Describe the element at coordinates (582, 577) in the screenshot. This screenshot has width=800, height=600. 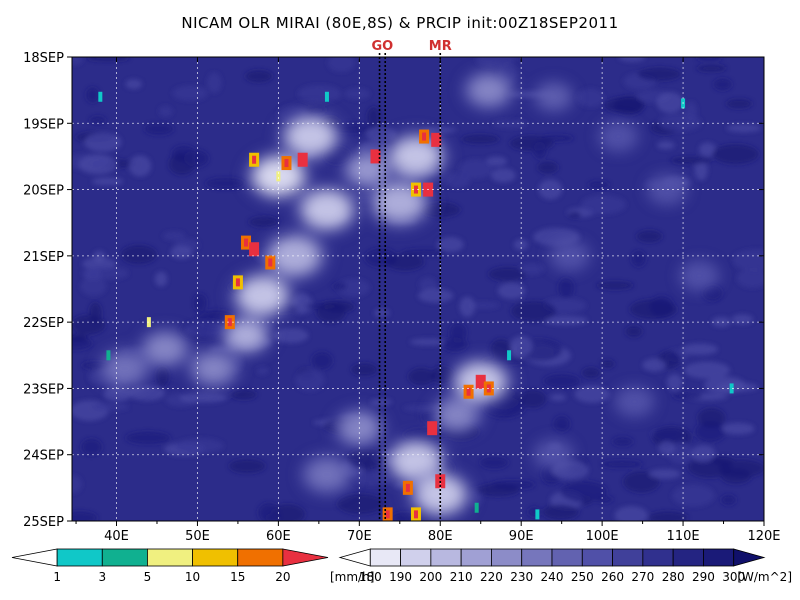
I see `colorbar-label: 250` at that location.